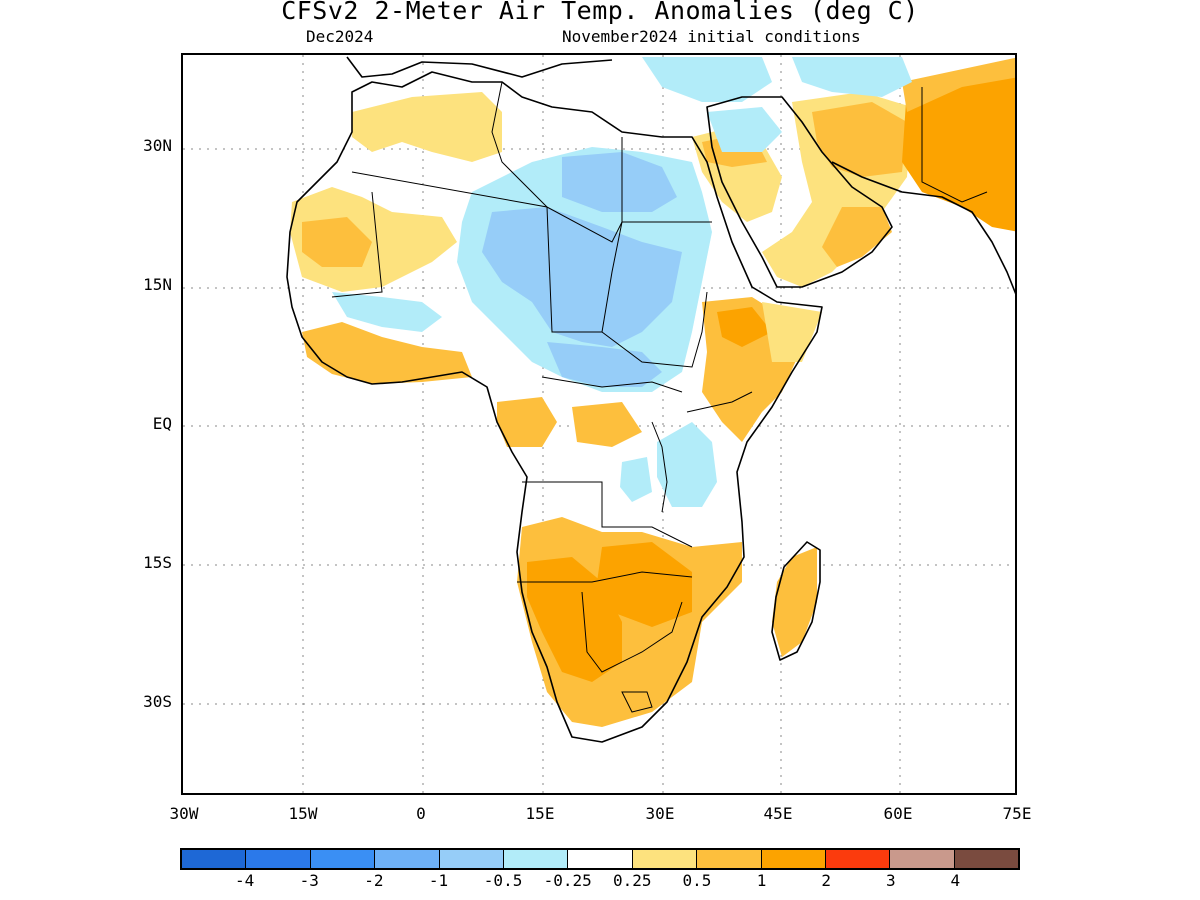  Describe the element at coordinates (340, 36) in the screenshot. I see `forecast-month: Dec2024` at that location.